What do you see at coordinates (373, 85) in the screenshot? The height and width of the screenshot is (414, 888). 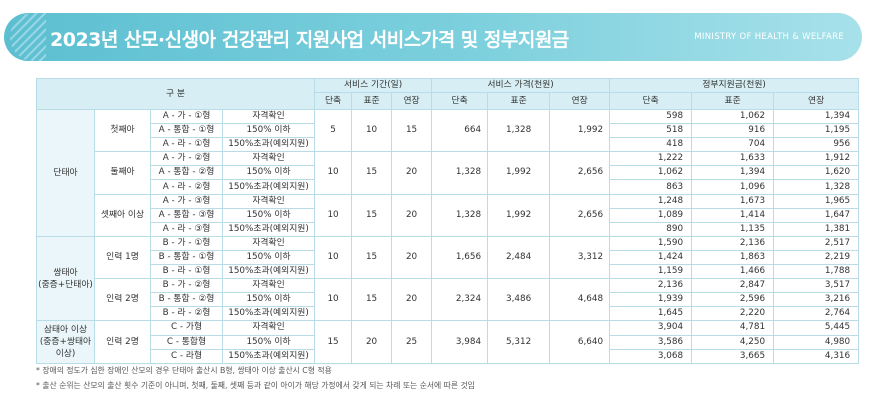 I see `header-service-period: 서비스 기간(일)` at bounding box center [373, 85].